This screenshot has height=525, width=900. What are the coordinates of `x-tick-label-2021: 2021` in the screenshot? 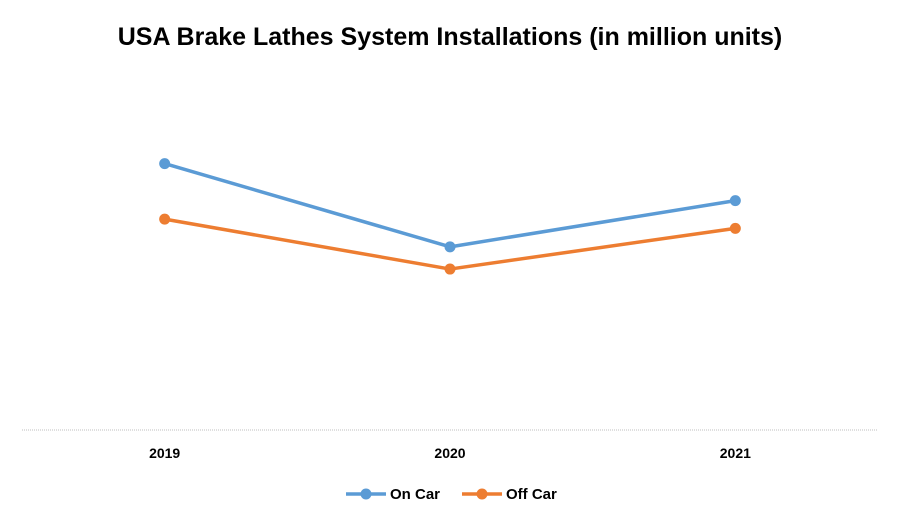 It's located at (735, 453).